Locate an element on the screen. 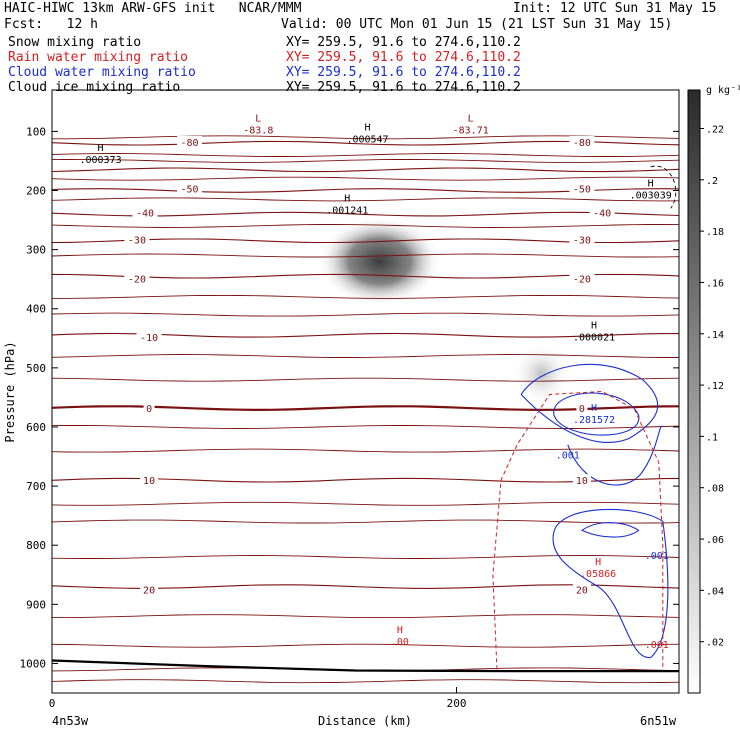  x-tick-label: 200 is located at coordinates (457, 703).